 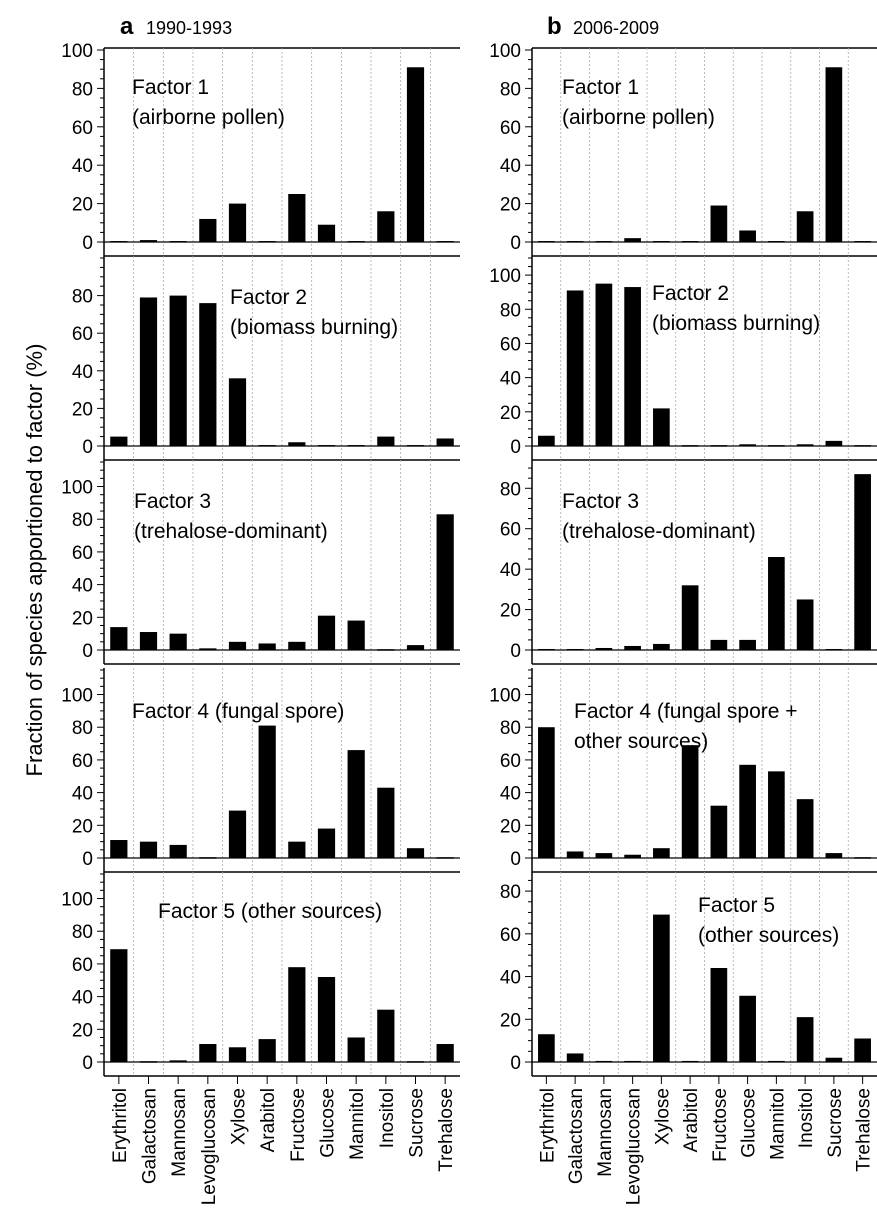 What do you see at coordinates (260, 562) in the screenshot?
I see `plot-a-row-3: 0 20 40 60 80 100 Factor 3 (trehalose-dominant)` at bounding box center [260, 562].